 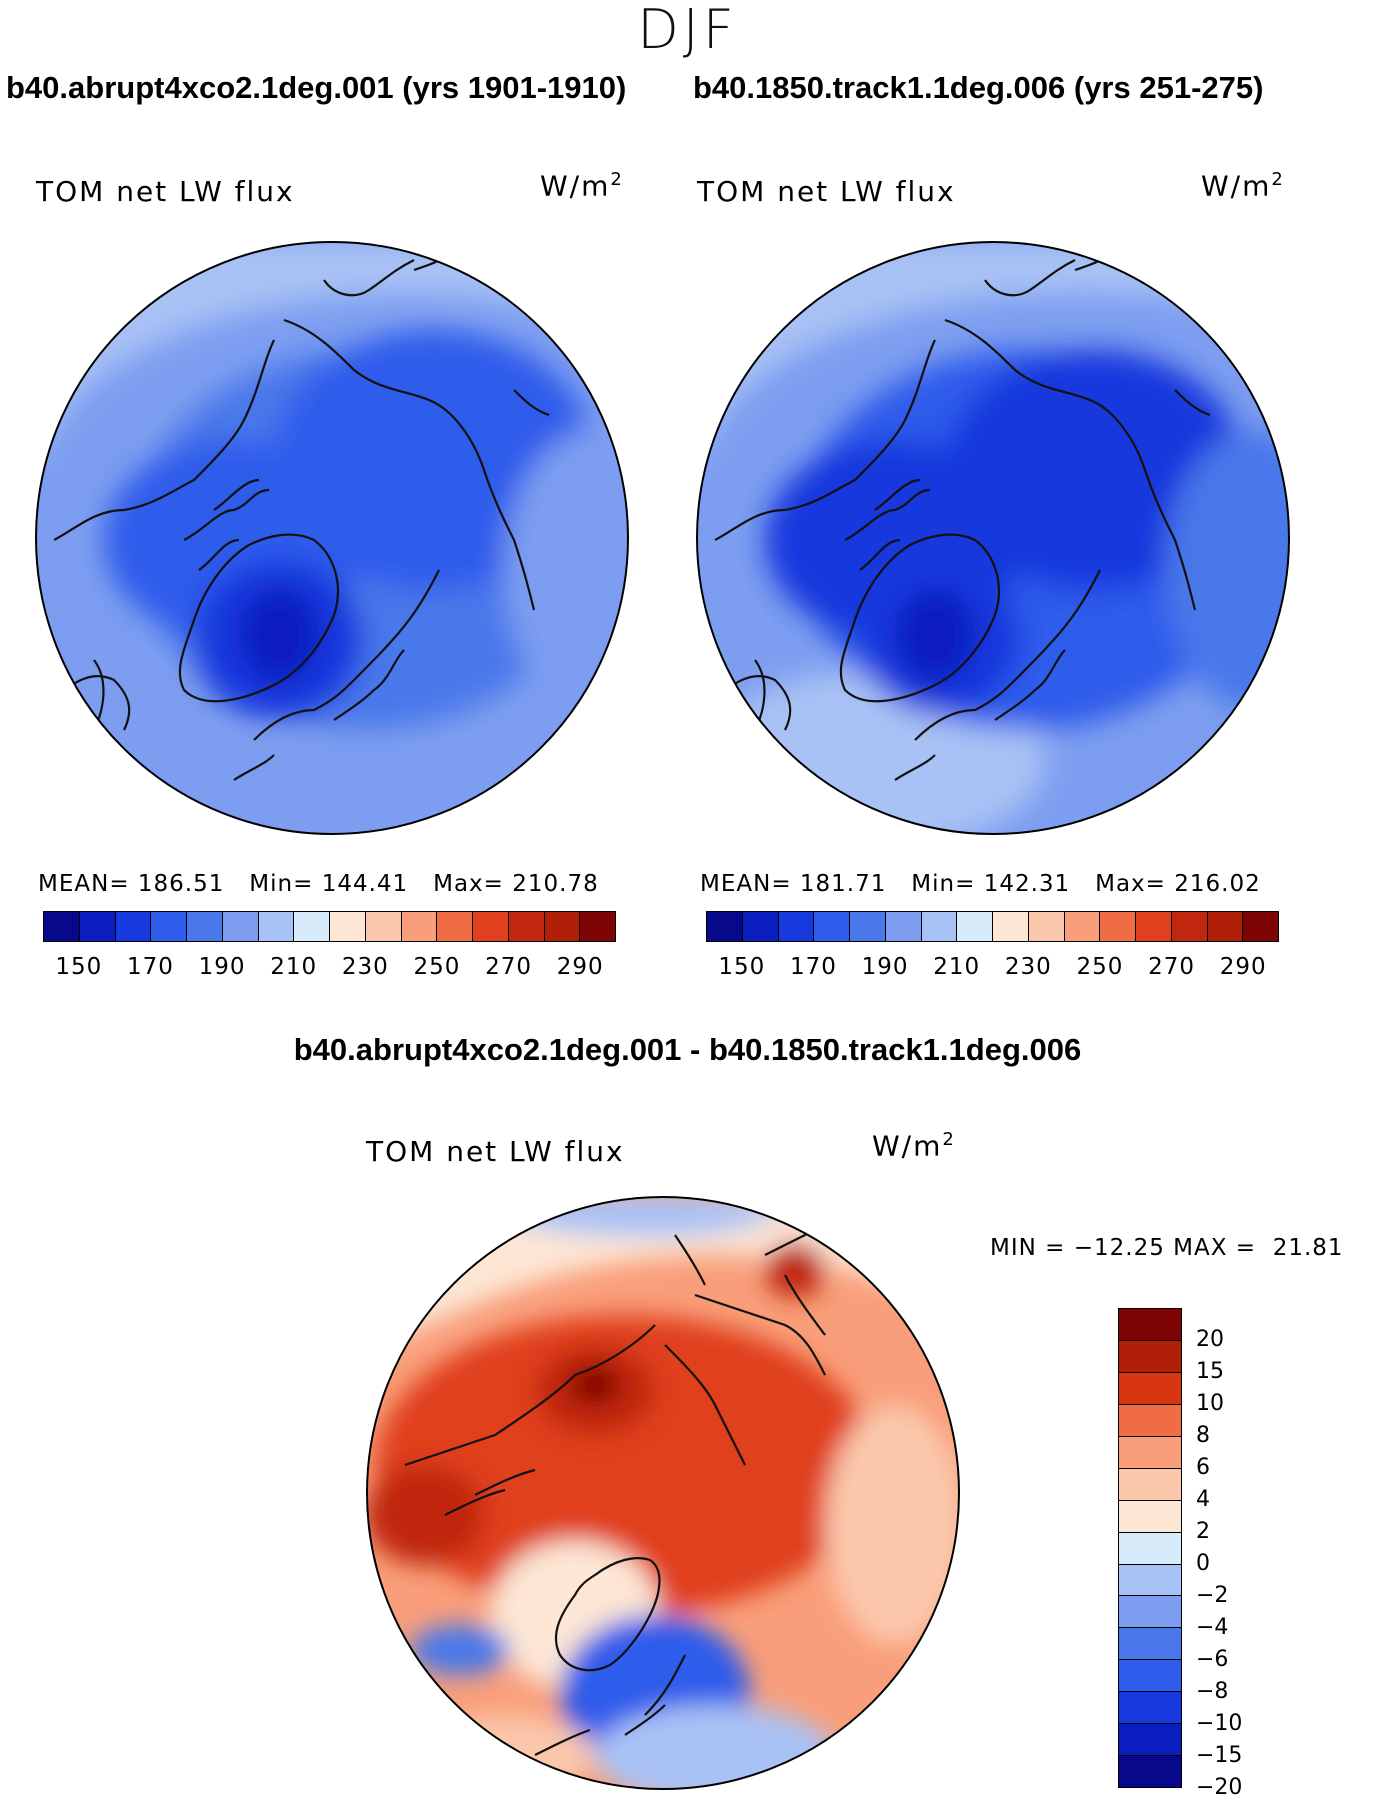 What do you see at coordinates (150, 967) in the screenshot?
I see `panel1-colorbar-tick-label: 170` at bounding box center [150, 967].